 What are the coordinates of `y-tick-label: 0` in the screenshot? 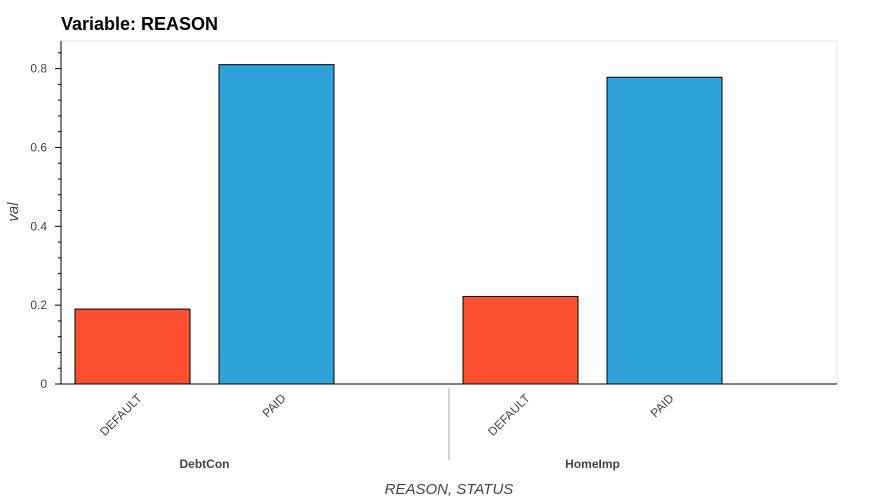 It's located at (43, 384).